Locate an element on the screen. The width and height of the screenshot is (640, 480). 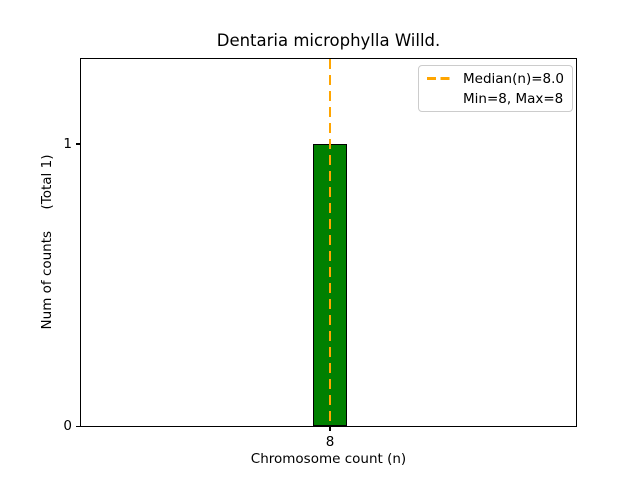
legend-blank-handle is located at coordinates (440, 98).